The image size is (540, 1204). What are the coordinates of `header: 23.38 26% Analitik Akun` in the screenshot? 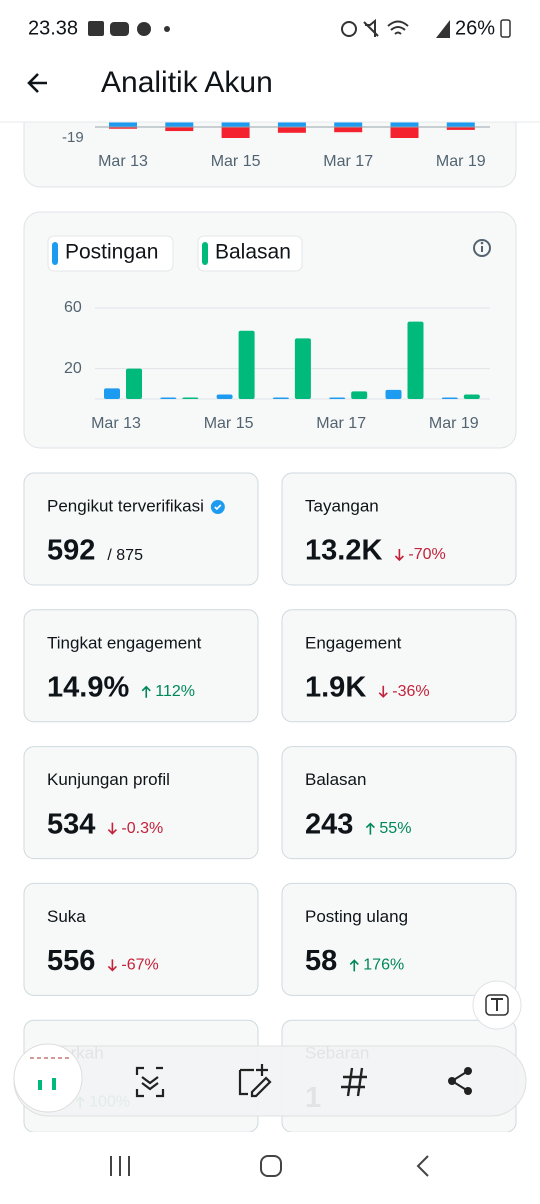 It's located at (270, 61).